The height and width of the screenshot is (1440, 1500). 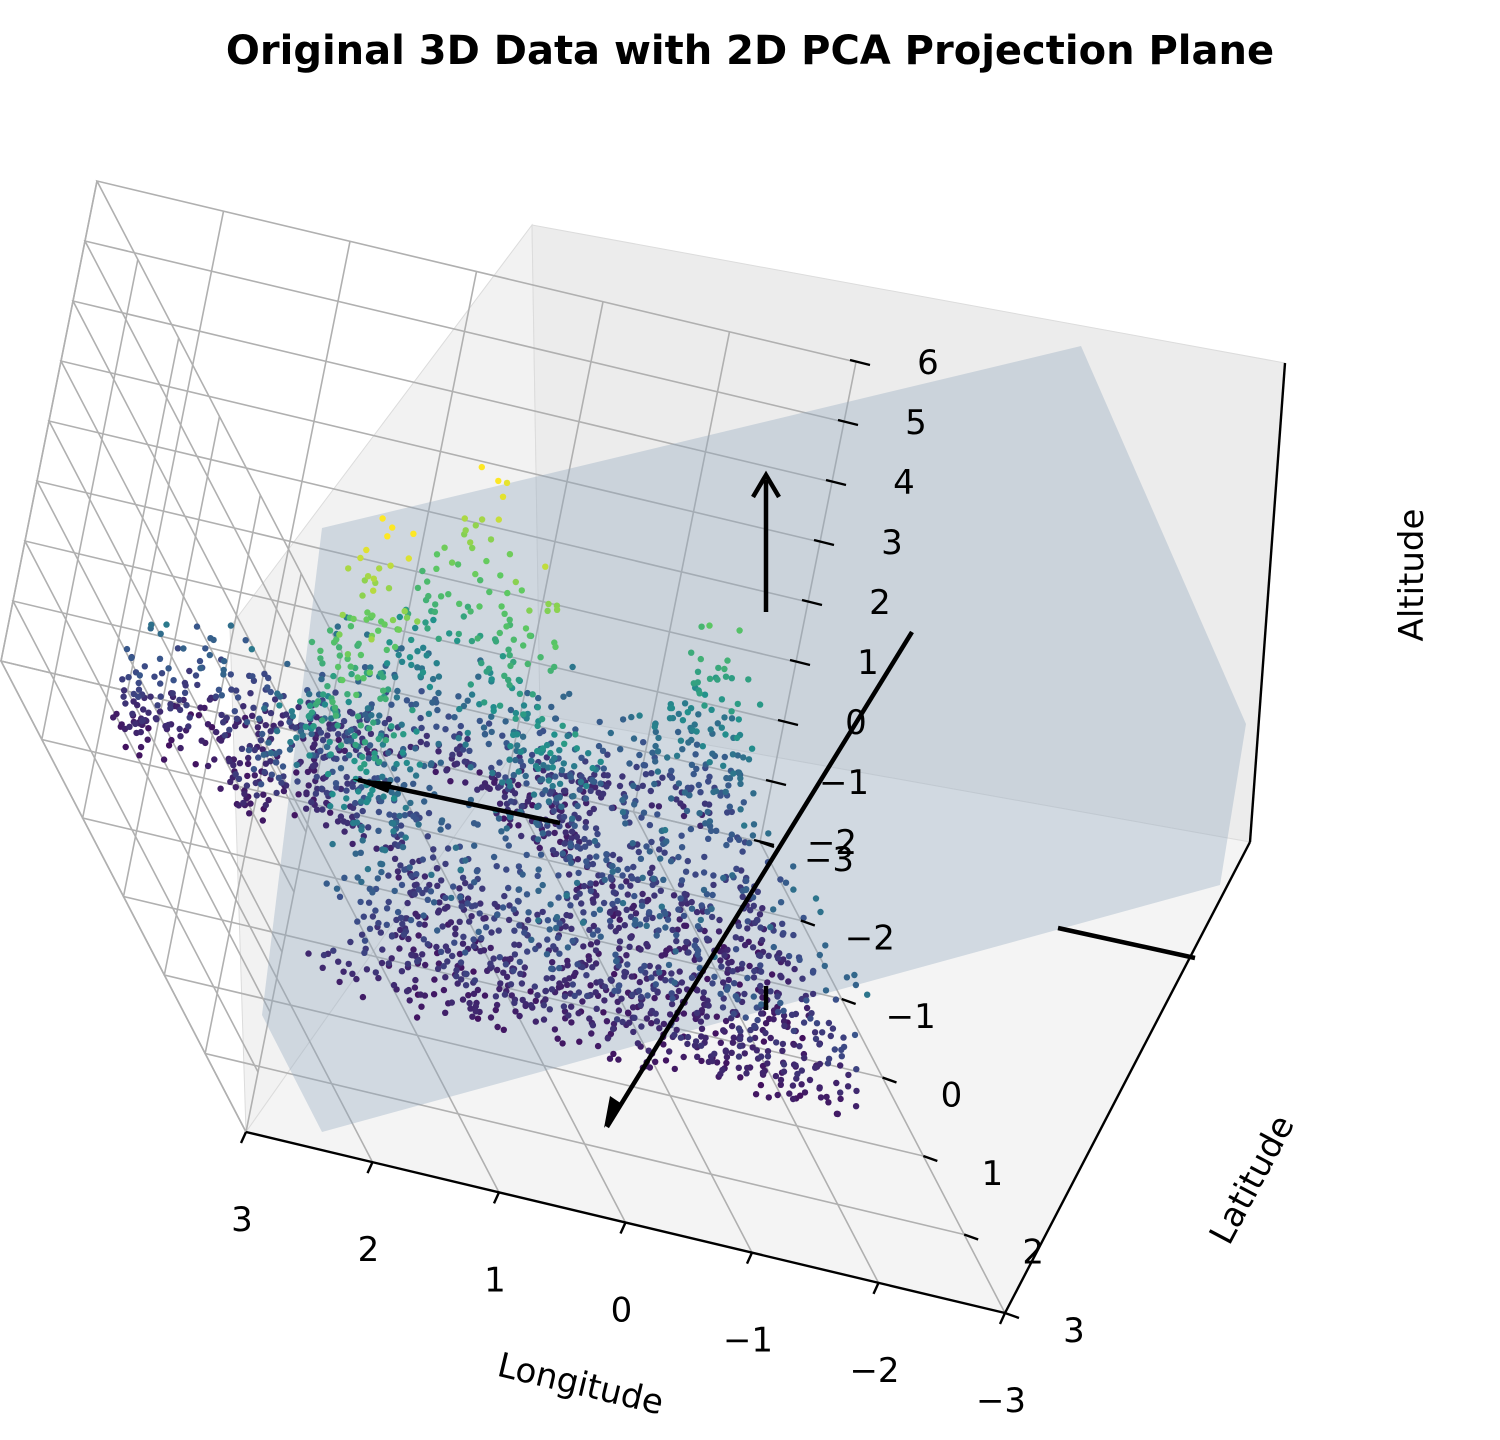 I want to click on x-tick, so click(x=370, y=1167).